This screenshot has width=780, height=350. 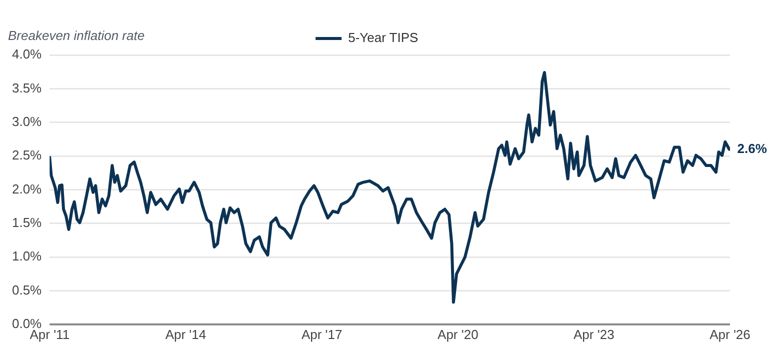 I want to click on x-tick-label: Apr '20, so click(x=458, y=334).